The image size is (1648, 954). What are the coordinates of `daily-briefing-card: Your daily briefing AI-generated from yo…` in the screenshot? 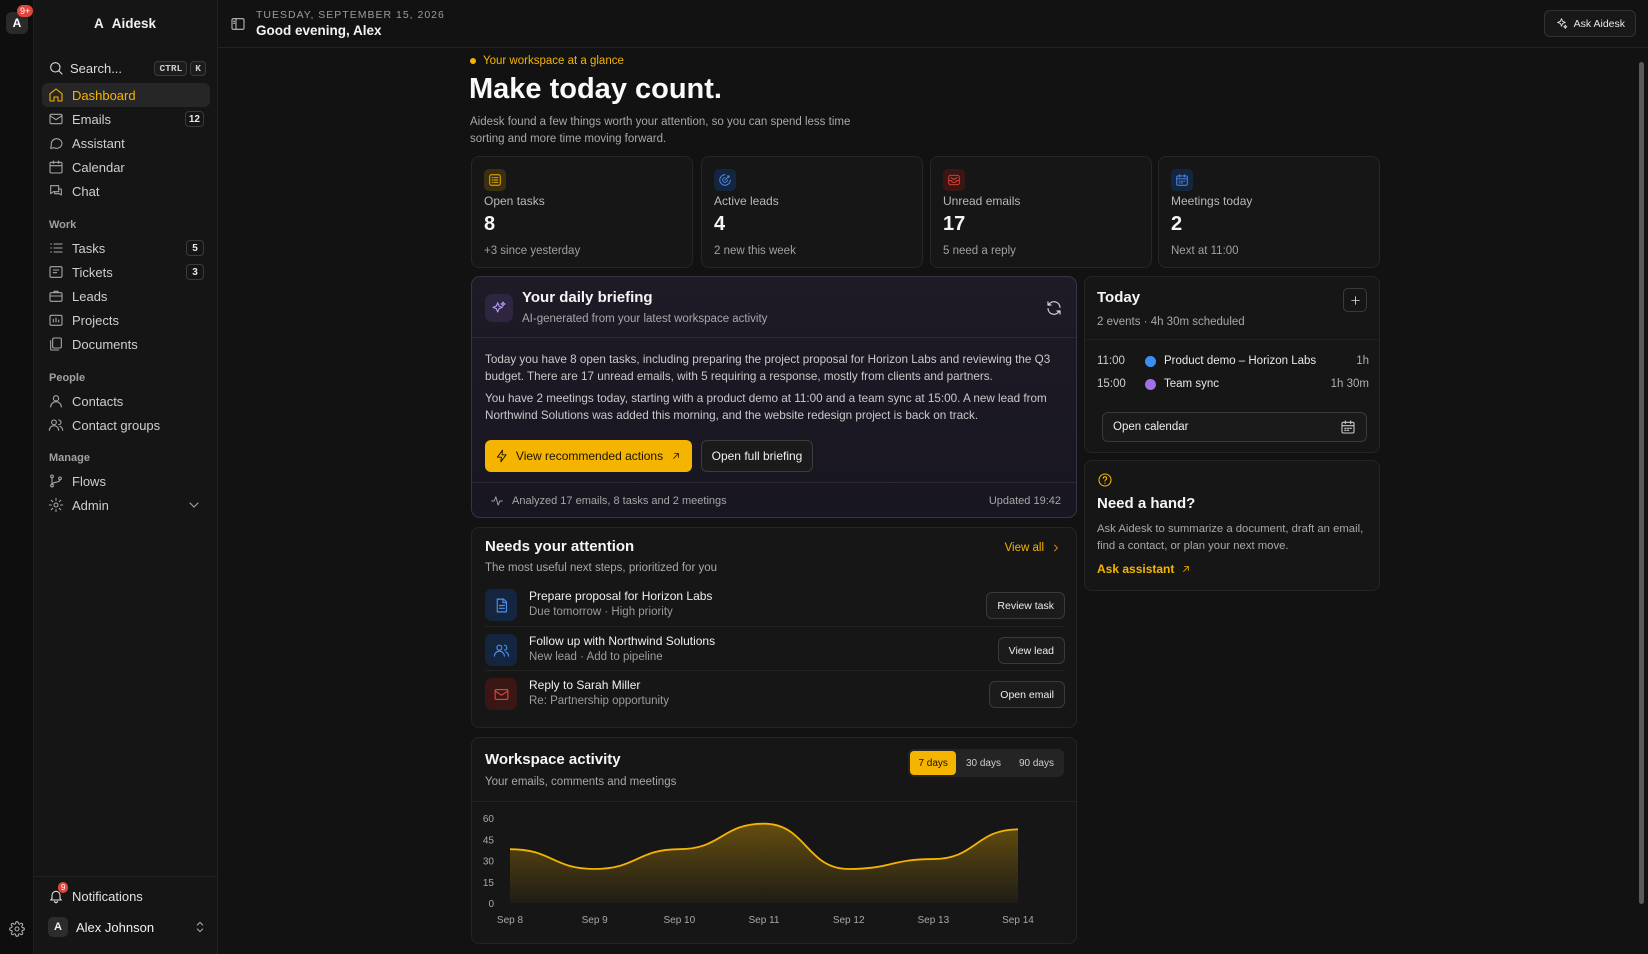 It's located at (774, 397).